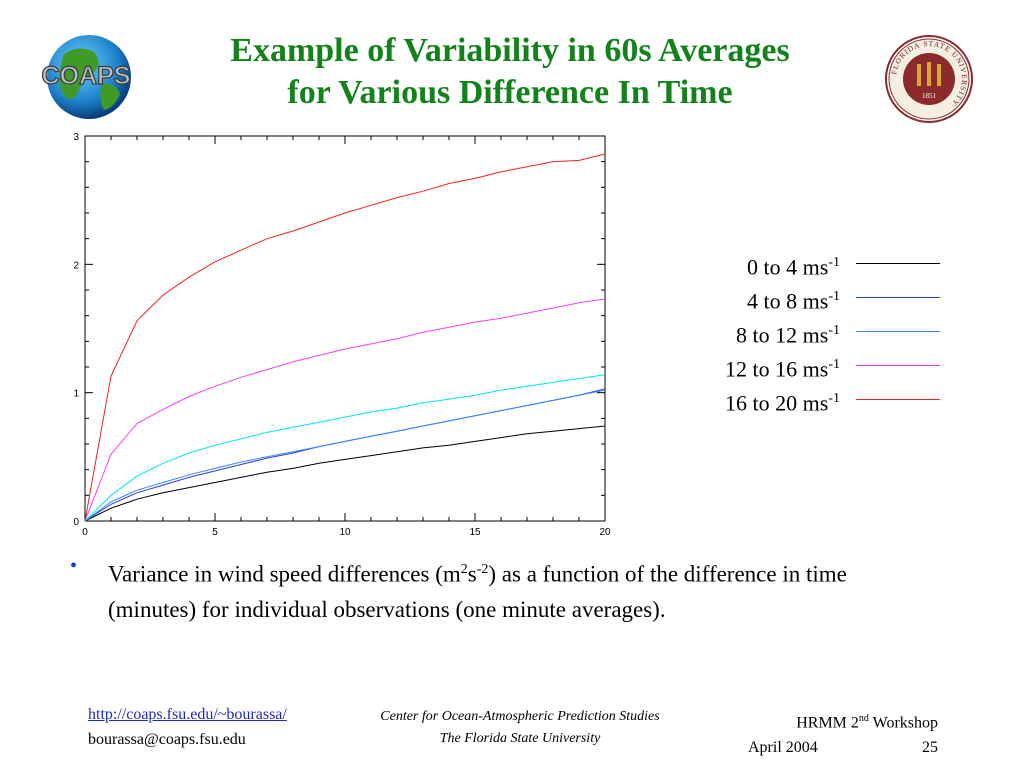 This screenshot has width=1024, height=768. I want to click on footer-email: bourassa@coaps.fsu.edu, so click(167, 739).